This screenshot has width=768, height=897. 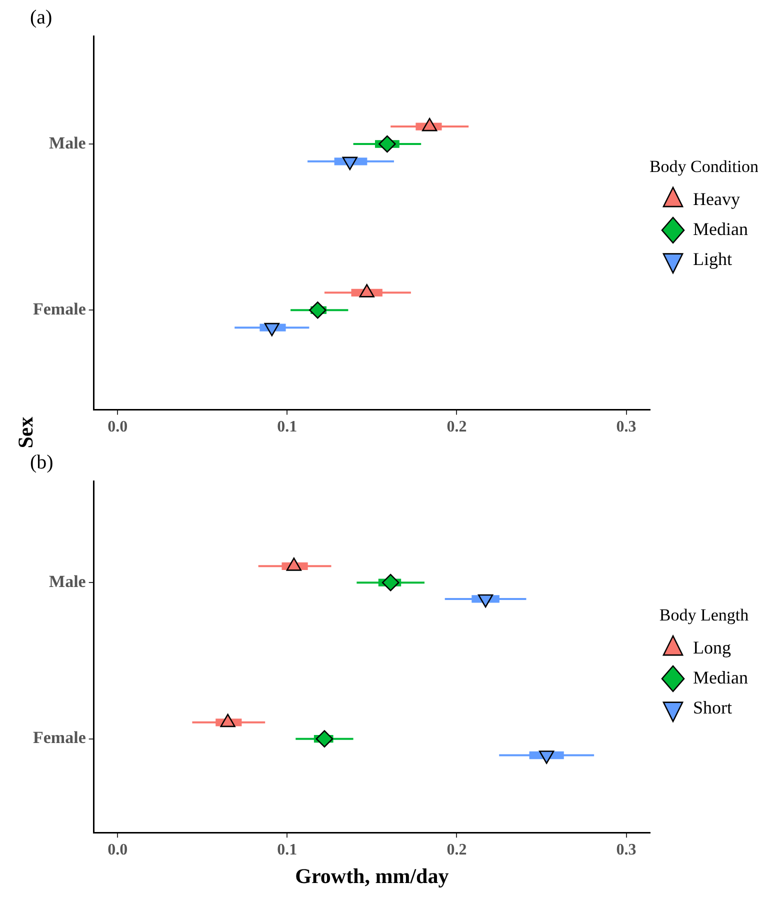 What do you see at coordinates (372, 876) in the screenshot?
I see `x-axis-title: Growth, mm/day` at bounding box center [372, 876].